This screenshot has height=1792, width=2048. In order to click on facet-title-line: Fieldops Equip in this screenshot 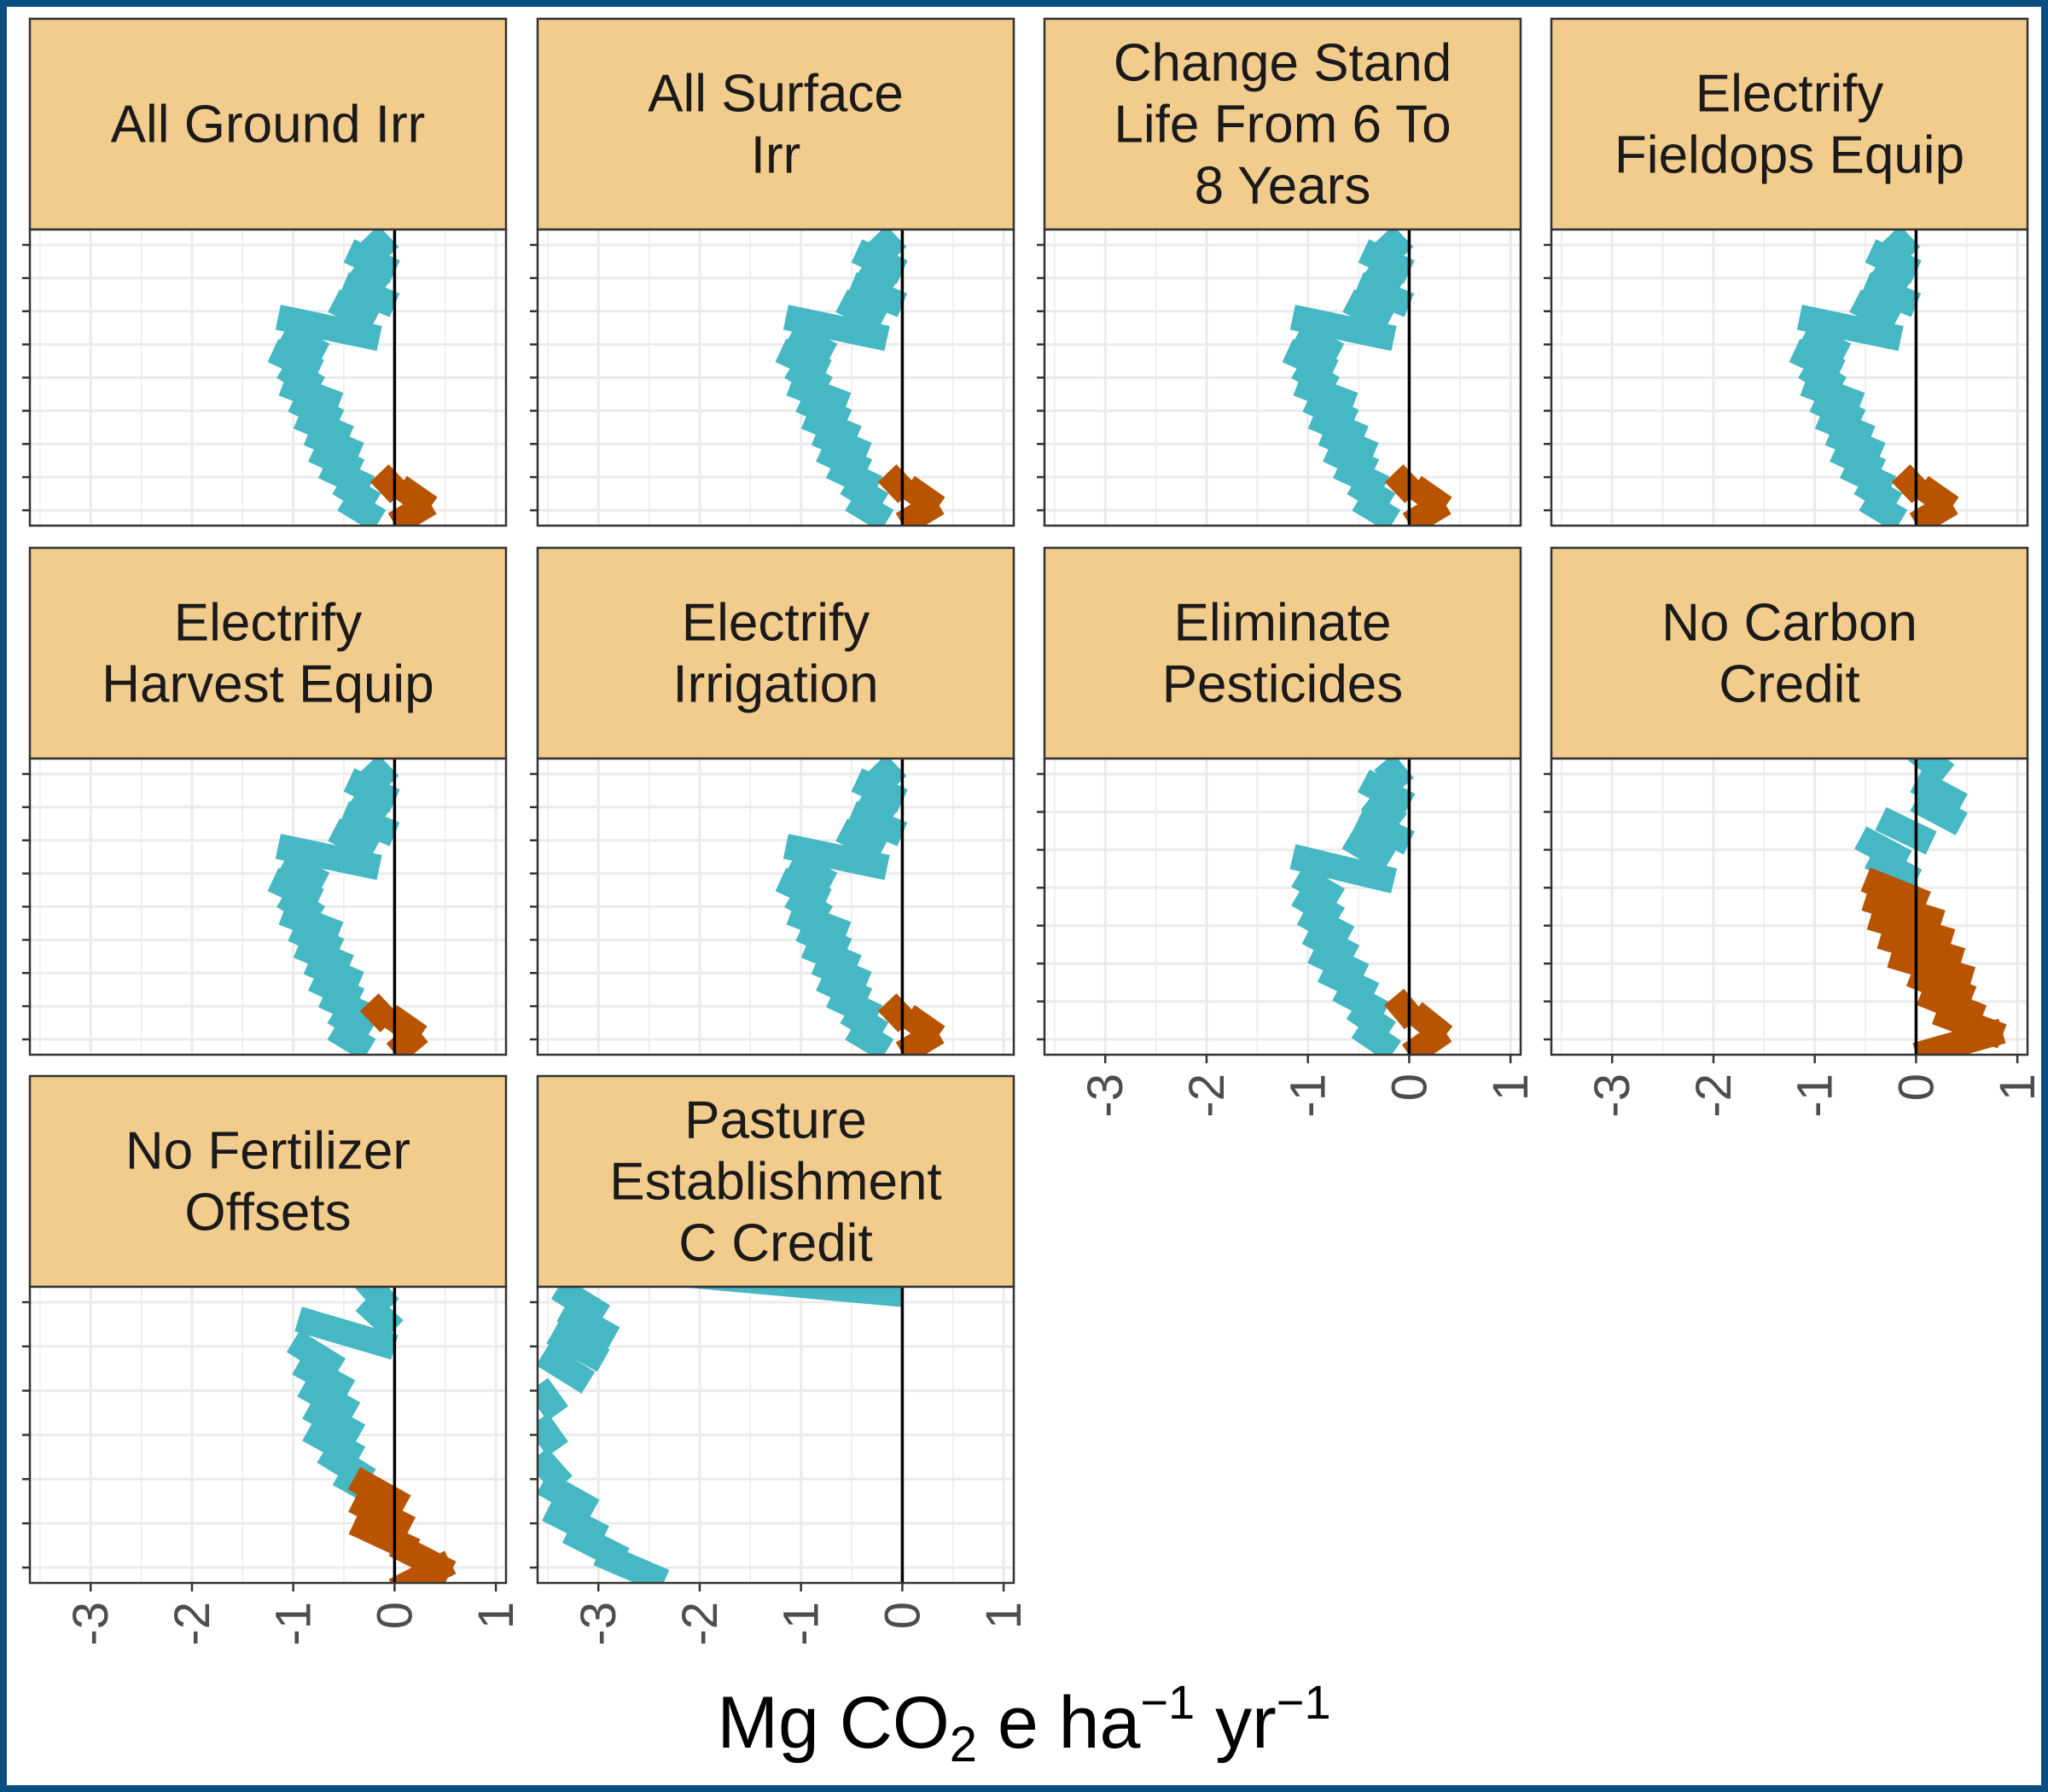, I will do `click(1790, 155)`.